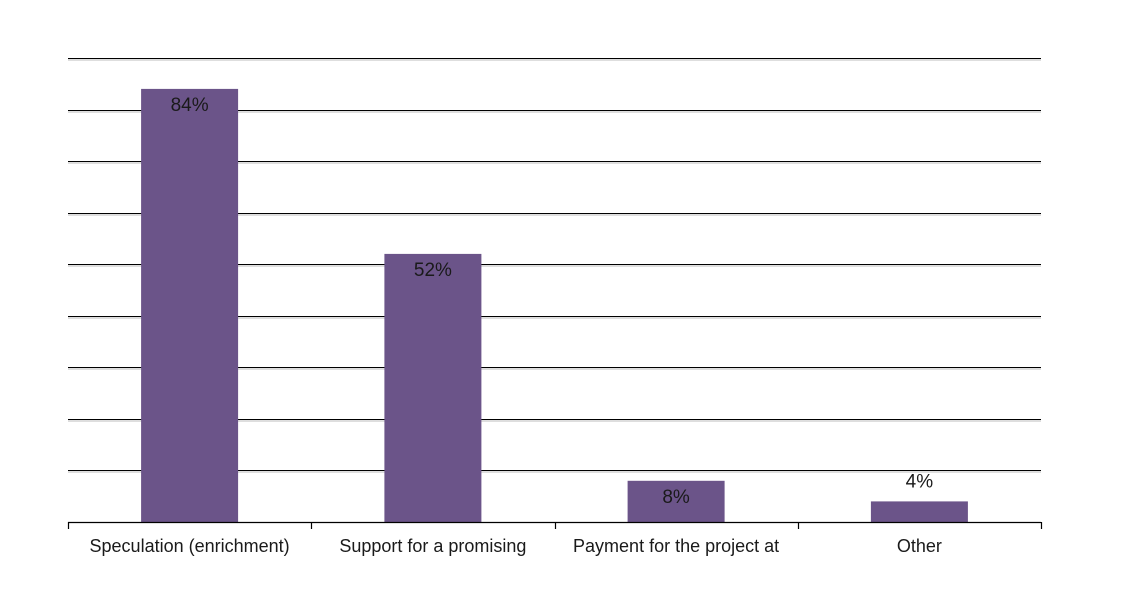  Describe the element at coordinates (919, 546) in the screenshot. I see `category-label-4: Other` at that location.